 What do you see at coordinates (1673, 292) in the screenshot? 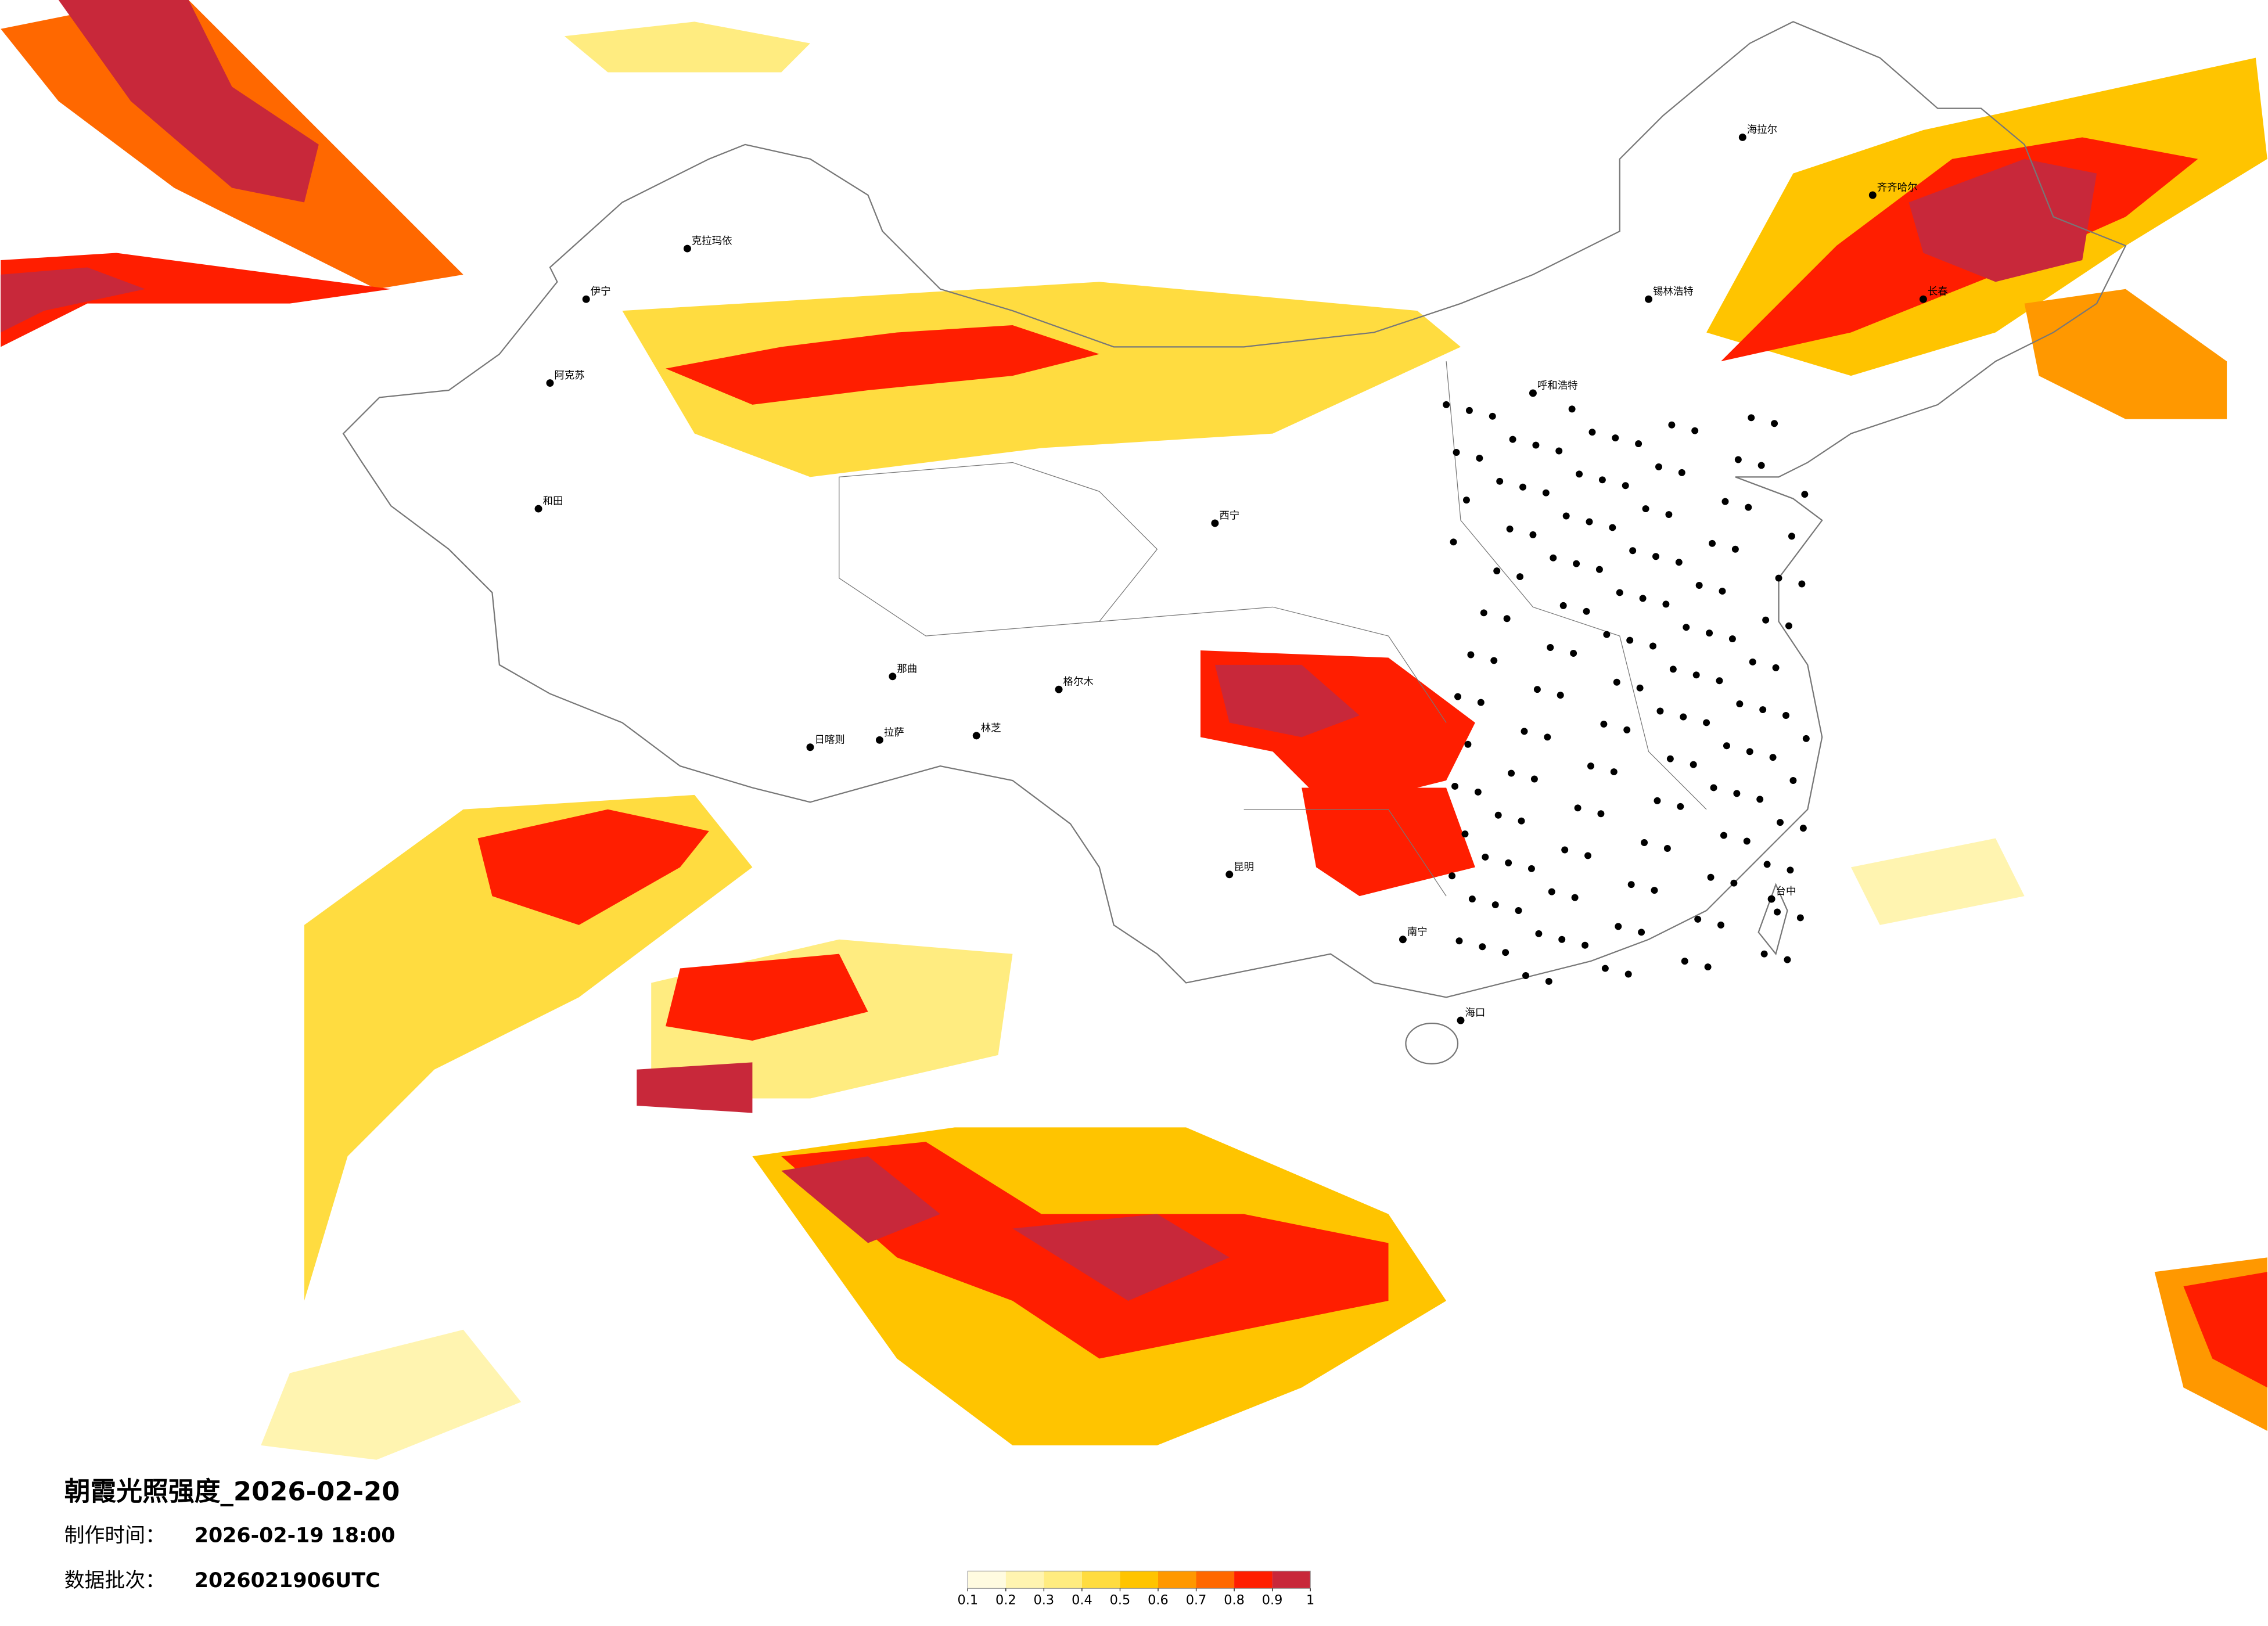
I see `city-label: 锡林浩特` at bounding box center [1673, 292].